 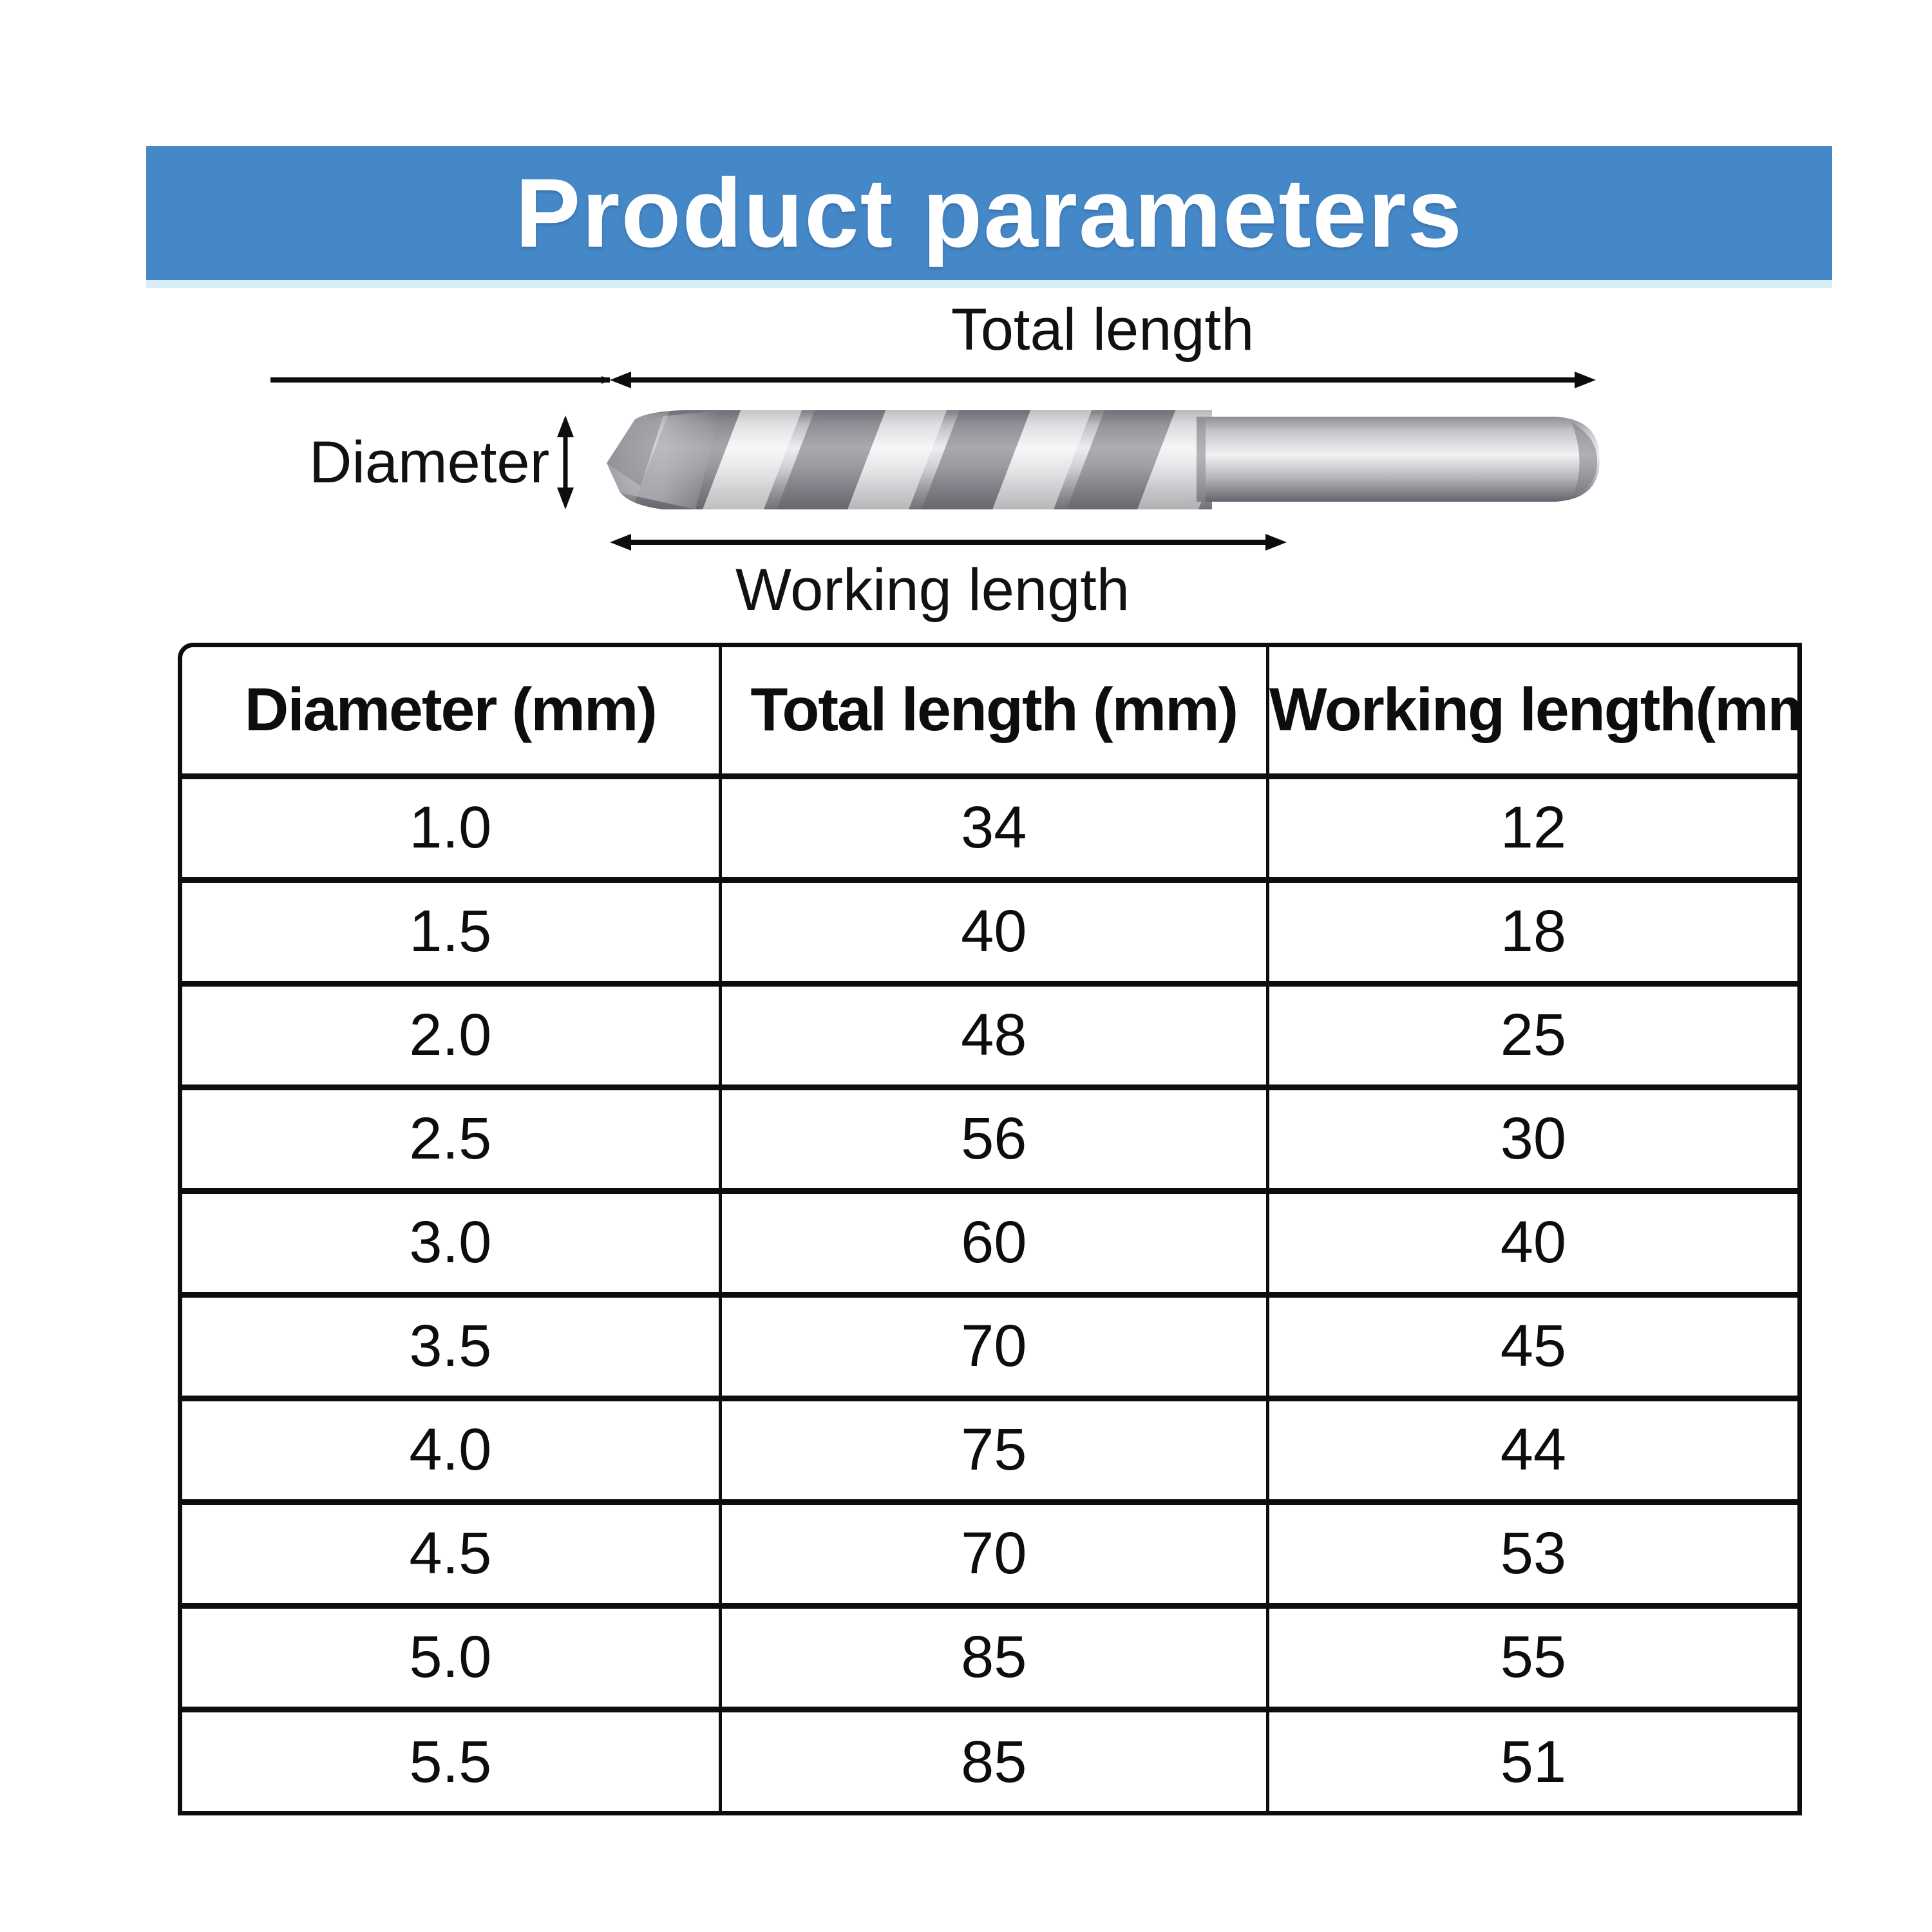 I want to click on table-cell: 55, so click(x=1531, y=1655).